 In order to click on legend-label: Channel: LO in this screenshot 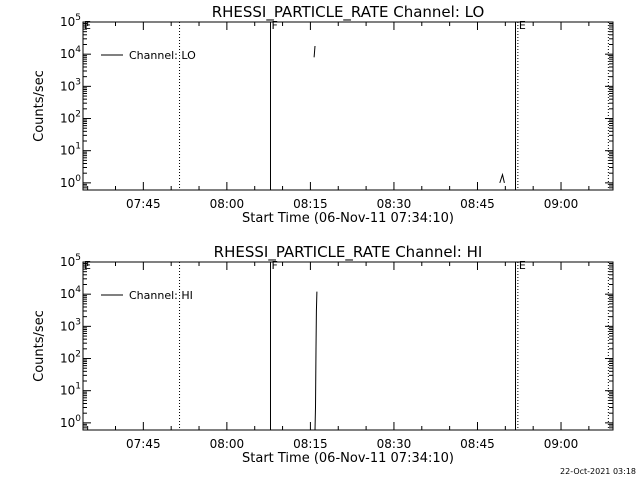, I will do `click(162, 55)`.